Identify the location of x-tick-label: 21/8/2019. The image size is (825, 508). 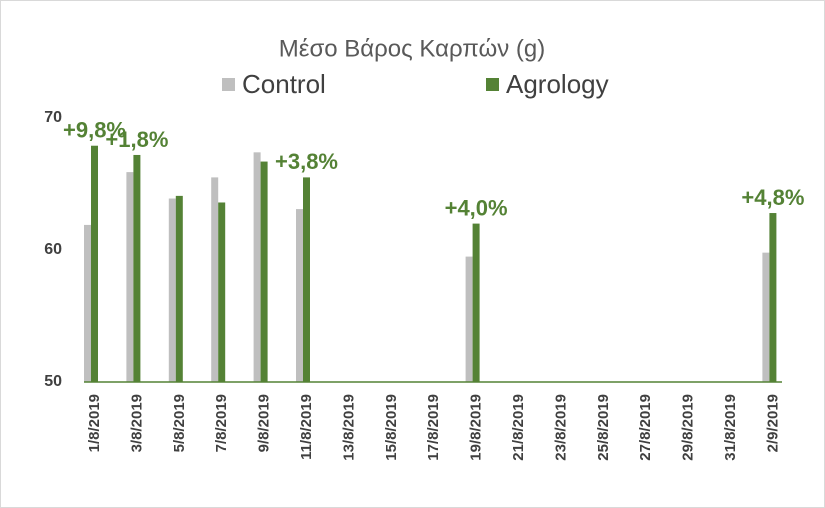
(518, 427).